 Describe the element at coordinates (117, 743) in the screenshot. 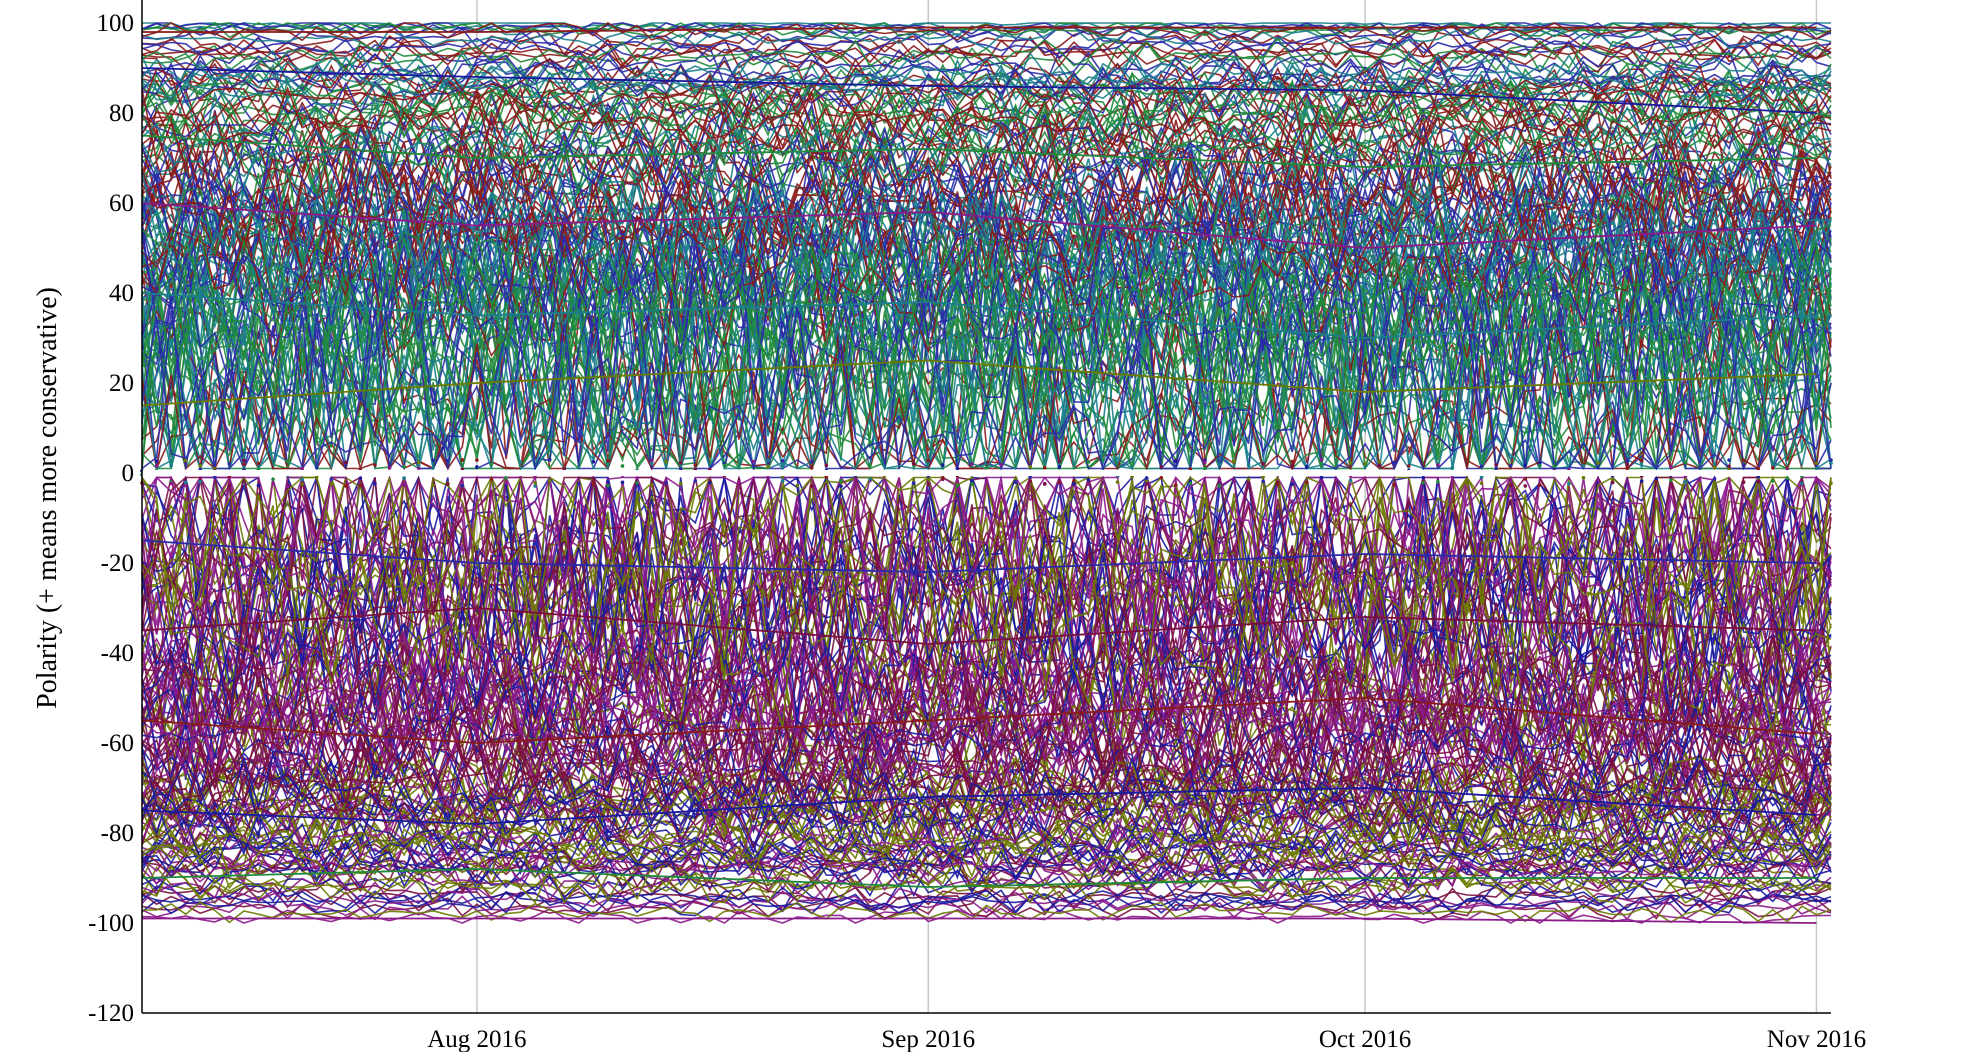

I see `y-tick-label: -60` at that location.